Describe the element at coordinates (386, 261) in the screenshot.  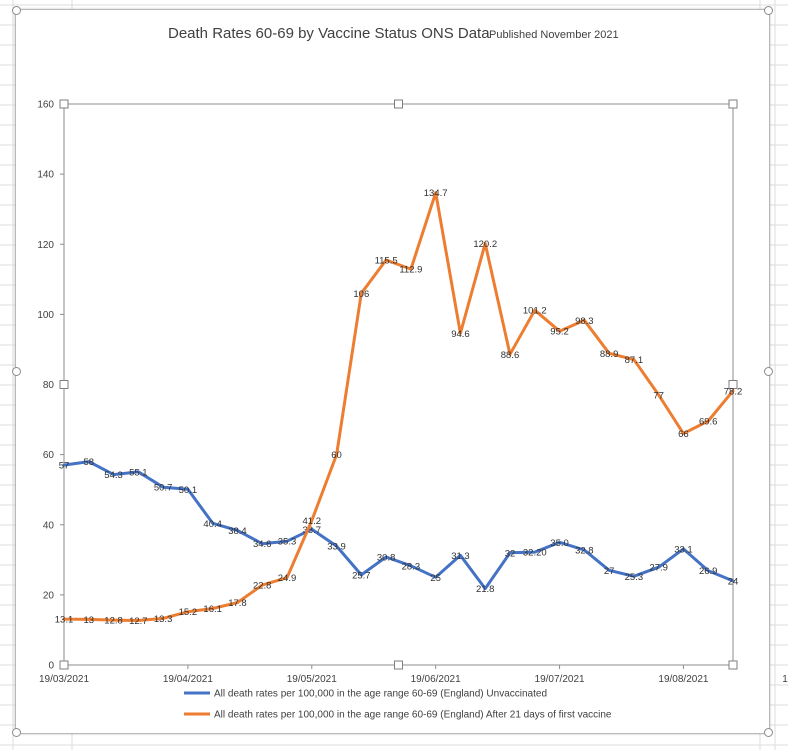
I see `data-label: 115.5` at that location.